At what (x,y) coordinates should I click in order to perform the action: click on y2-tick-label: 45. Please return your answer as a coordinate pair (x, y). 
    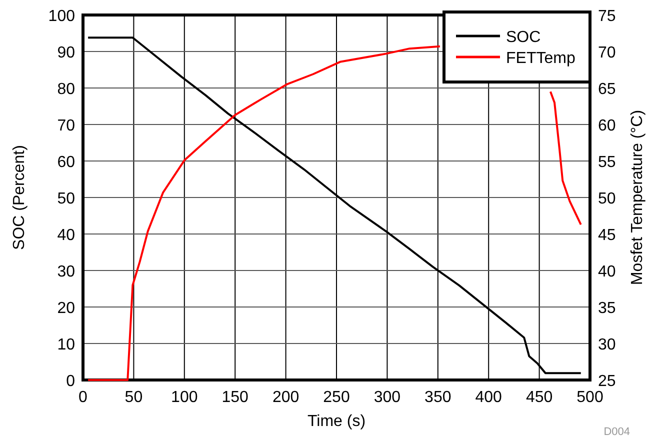
    Looking at the image, I should click on (607, 235).